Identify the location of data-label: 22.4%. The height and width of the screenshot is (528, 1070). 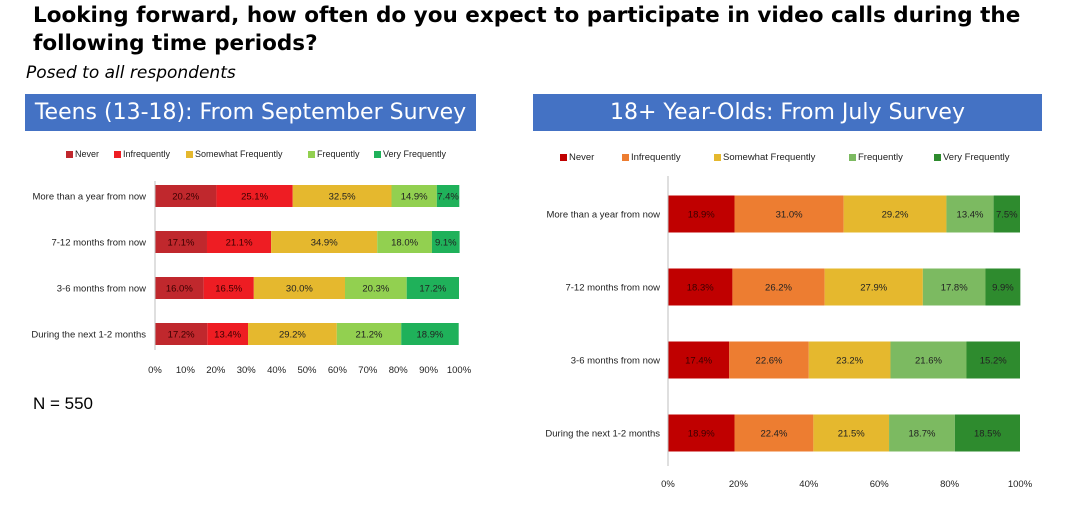
(773, 434).